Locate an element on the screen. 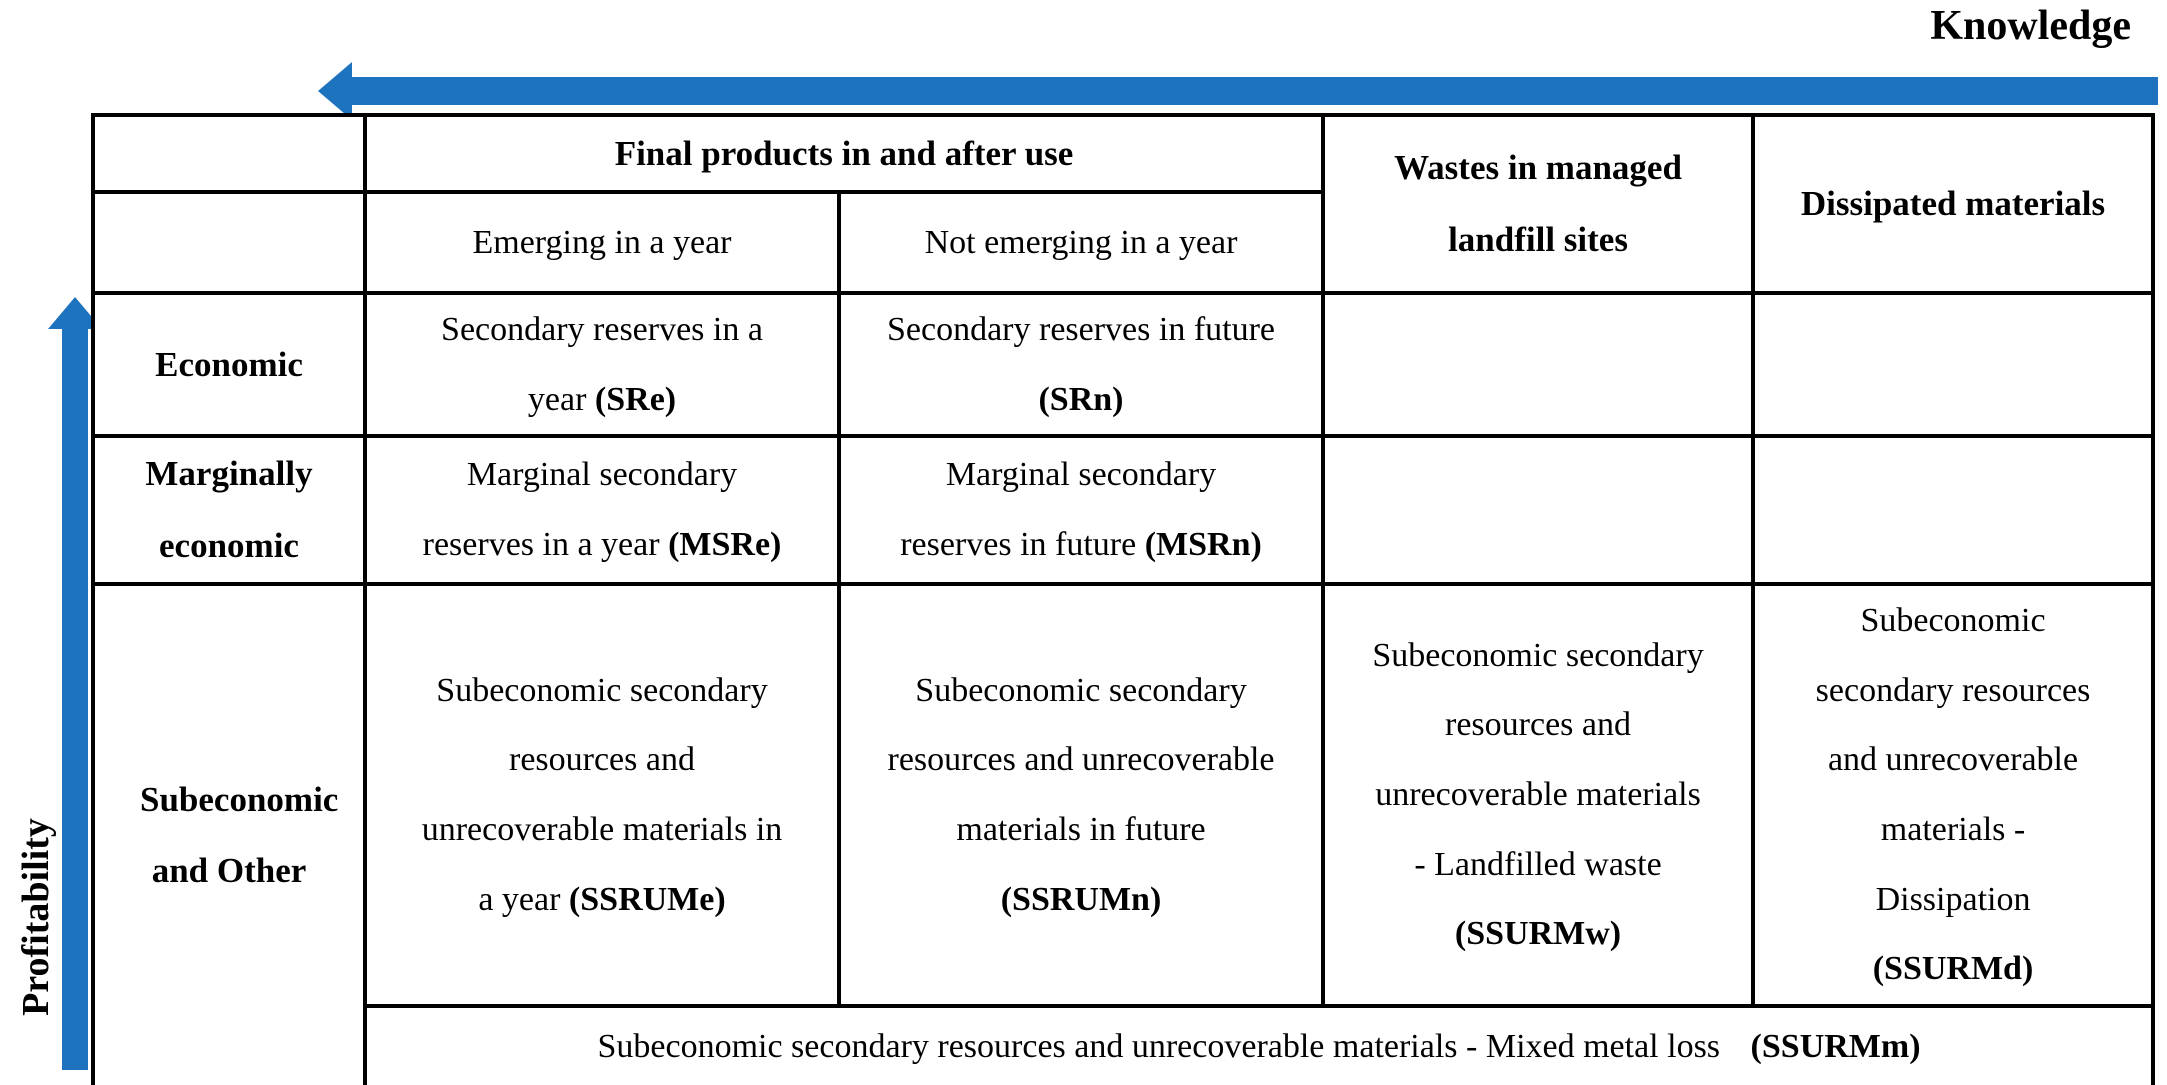 This screenshot has height=1085, width=2167. cell-msrn-code: (MSRn) is located at coordinates (1203, 545).